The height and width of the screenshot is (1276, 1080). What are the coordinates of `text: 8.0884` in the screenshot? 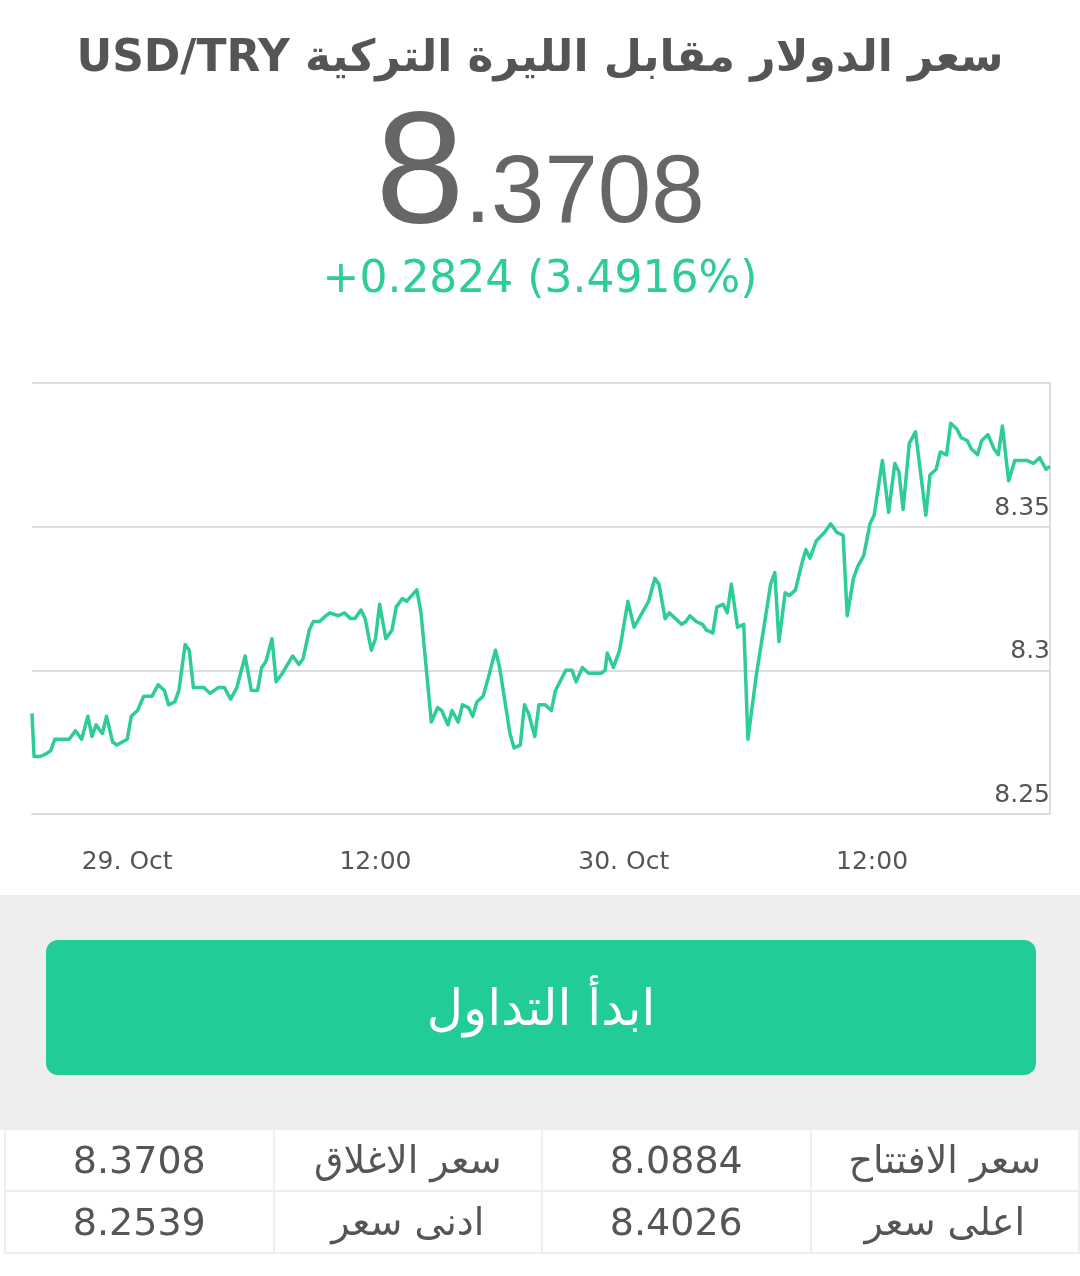 It's located at (676, 1160).